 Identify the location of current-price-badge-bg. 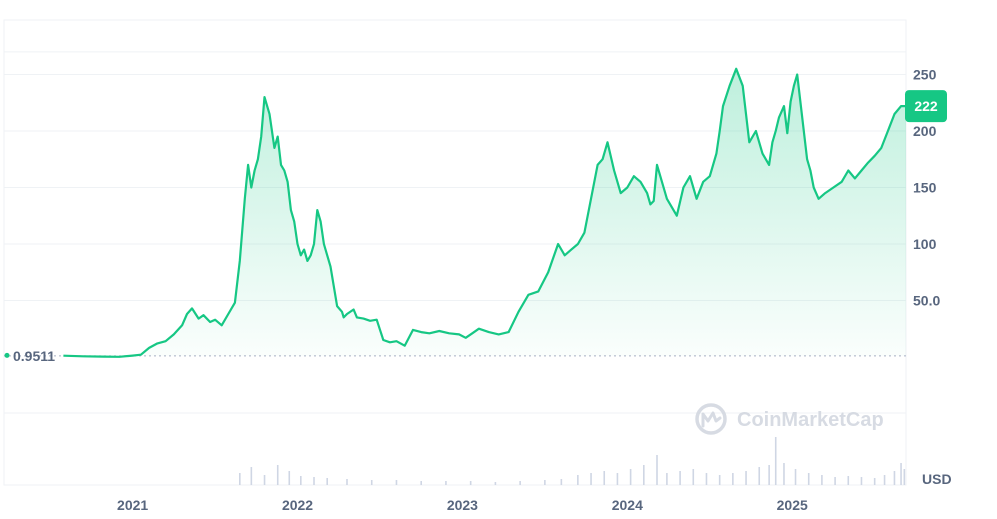
(926, 106).